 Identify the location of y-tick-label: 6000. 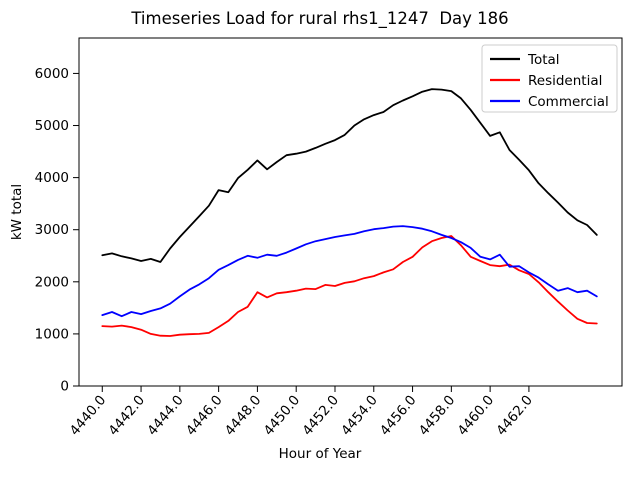
(52, 74).